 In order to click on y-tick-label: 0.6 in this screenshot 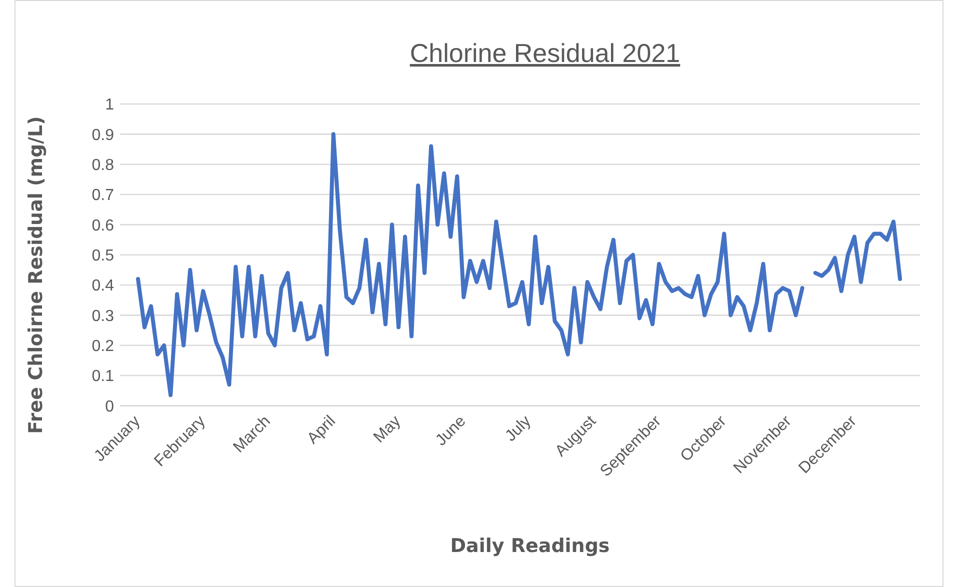, I will do `click(103, 225)`.